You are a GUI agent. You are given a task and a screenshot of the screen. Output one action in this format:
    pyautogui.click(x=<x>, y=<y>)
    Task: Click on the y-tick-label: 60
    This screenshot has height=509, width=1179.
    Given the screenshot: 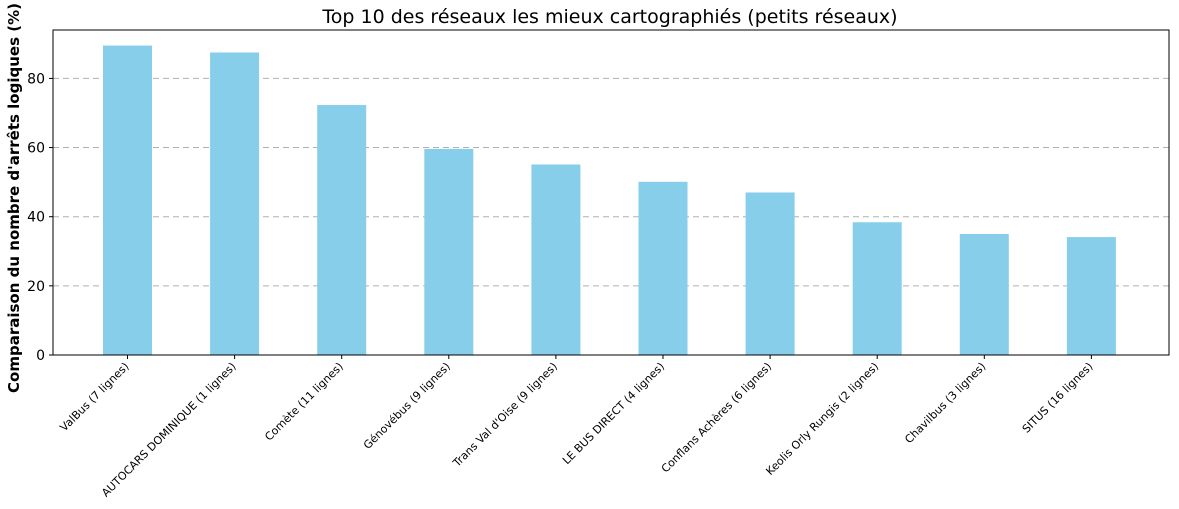 What is the action you would take?
    pyautogui.click(x=36, y=149)
    